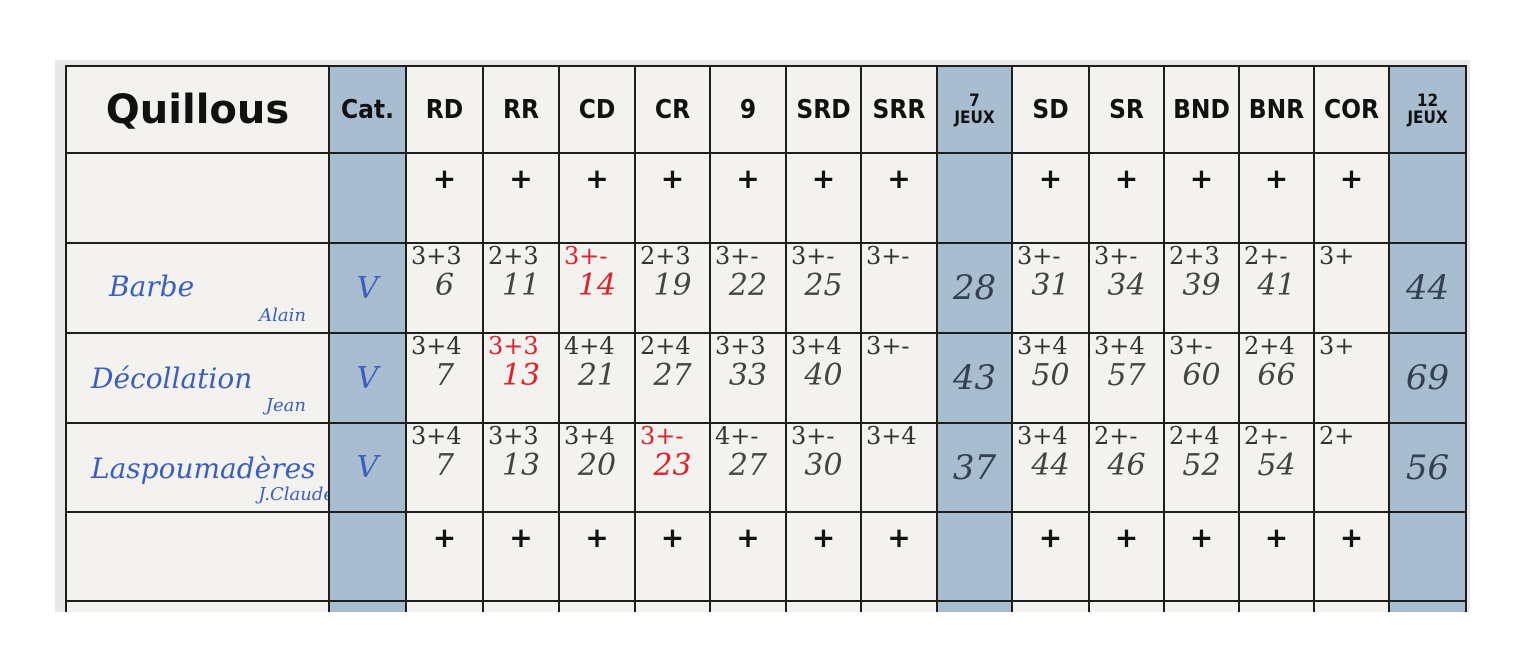 The height and width of the screenshot is (671, 1526). I want to click on round-points: 2+4, so click(1194, 436).